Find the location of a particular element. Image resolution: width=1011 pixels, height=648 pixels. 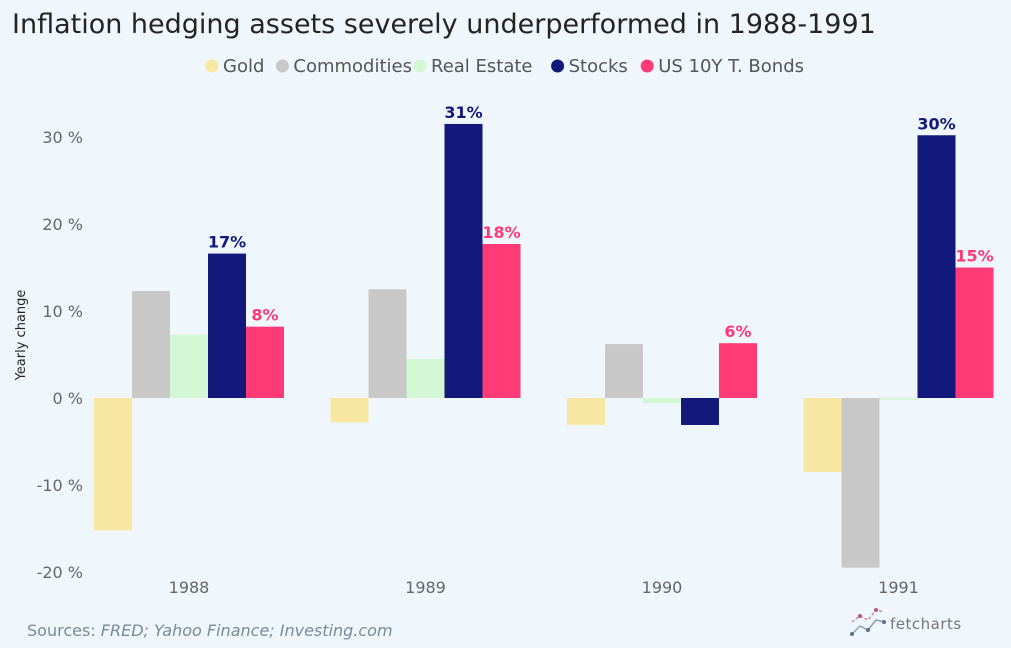

bar-real-estate-1989 is located at coordinates (425, 378).